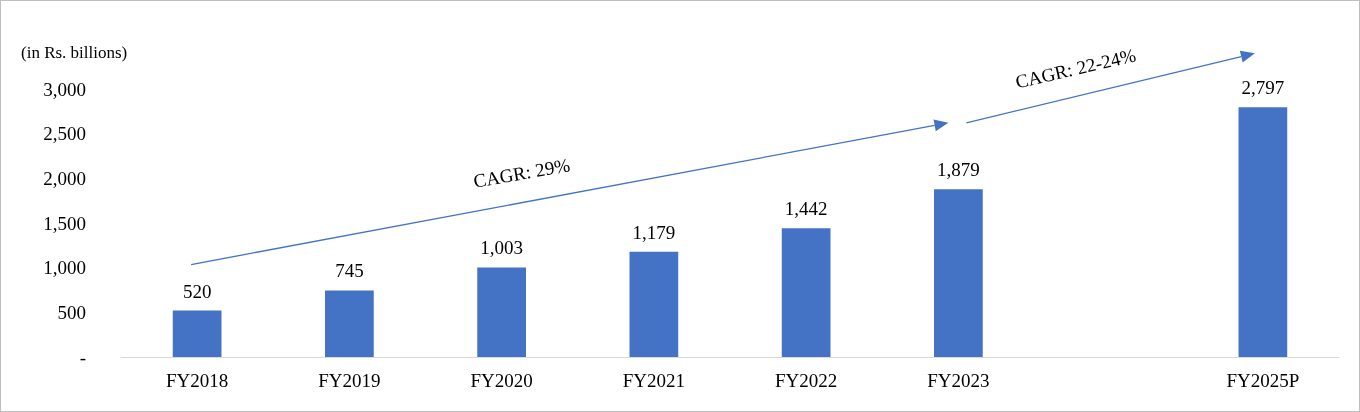  What do you see at coordinates (64, 134) in the screenshot?
I see `y-tick-label: 2,500` at bounding box center [64, 134].